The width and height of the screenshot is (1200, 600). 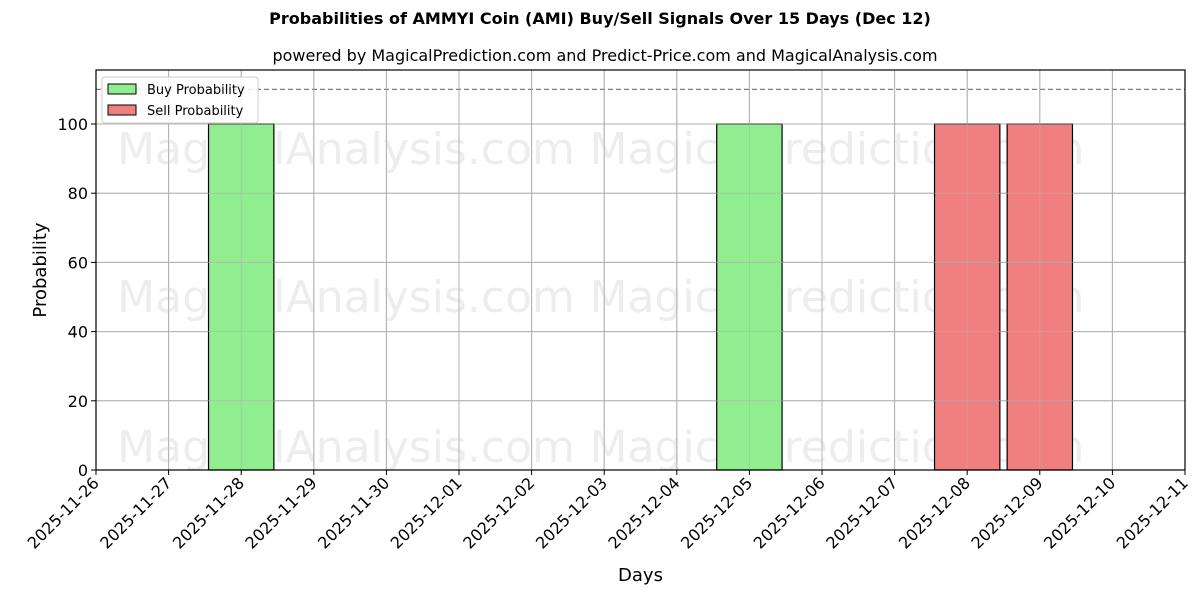 What do you see at coordinates (280, 512) in the screenshot?
I see `x-tick-label: 2025-11-29` at bounding box center [280, 512].